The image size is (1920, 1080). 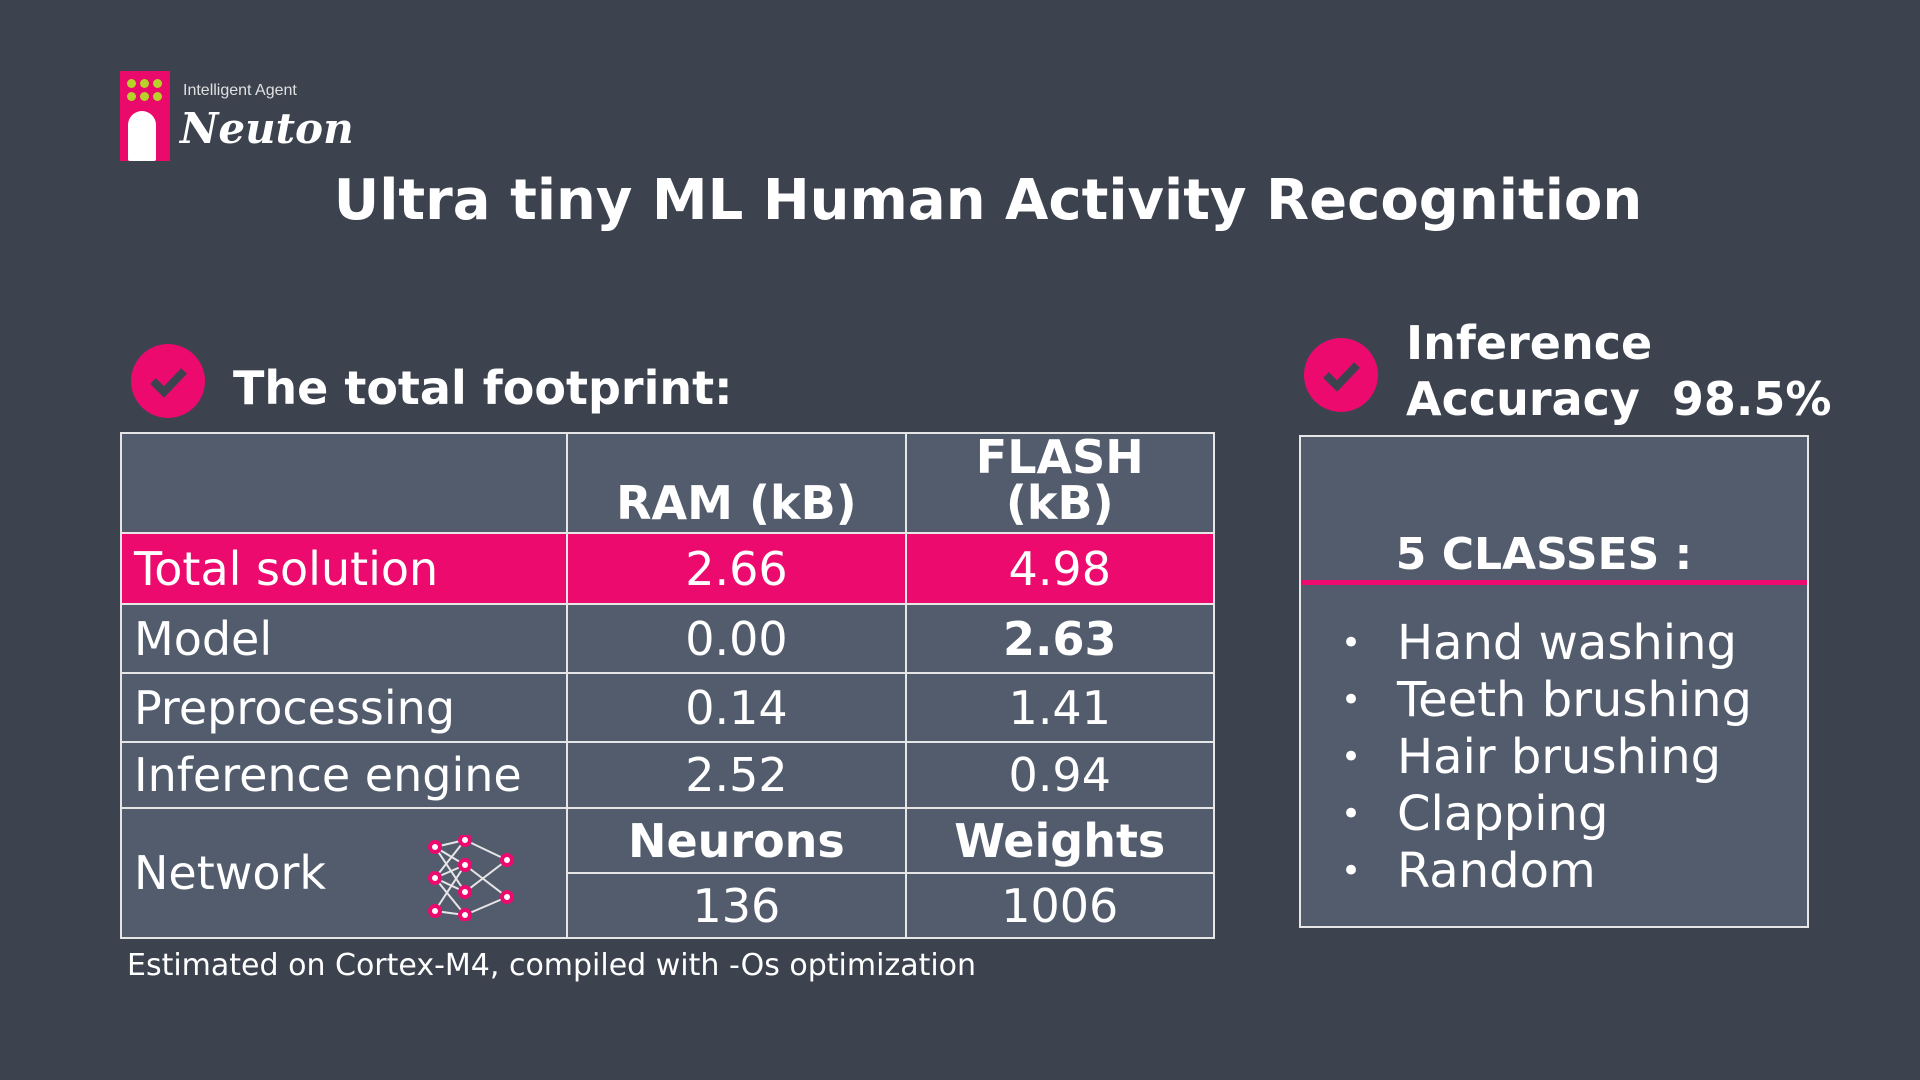 I want to click on list-item: • Random, so click(x=1546, y=871).